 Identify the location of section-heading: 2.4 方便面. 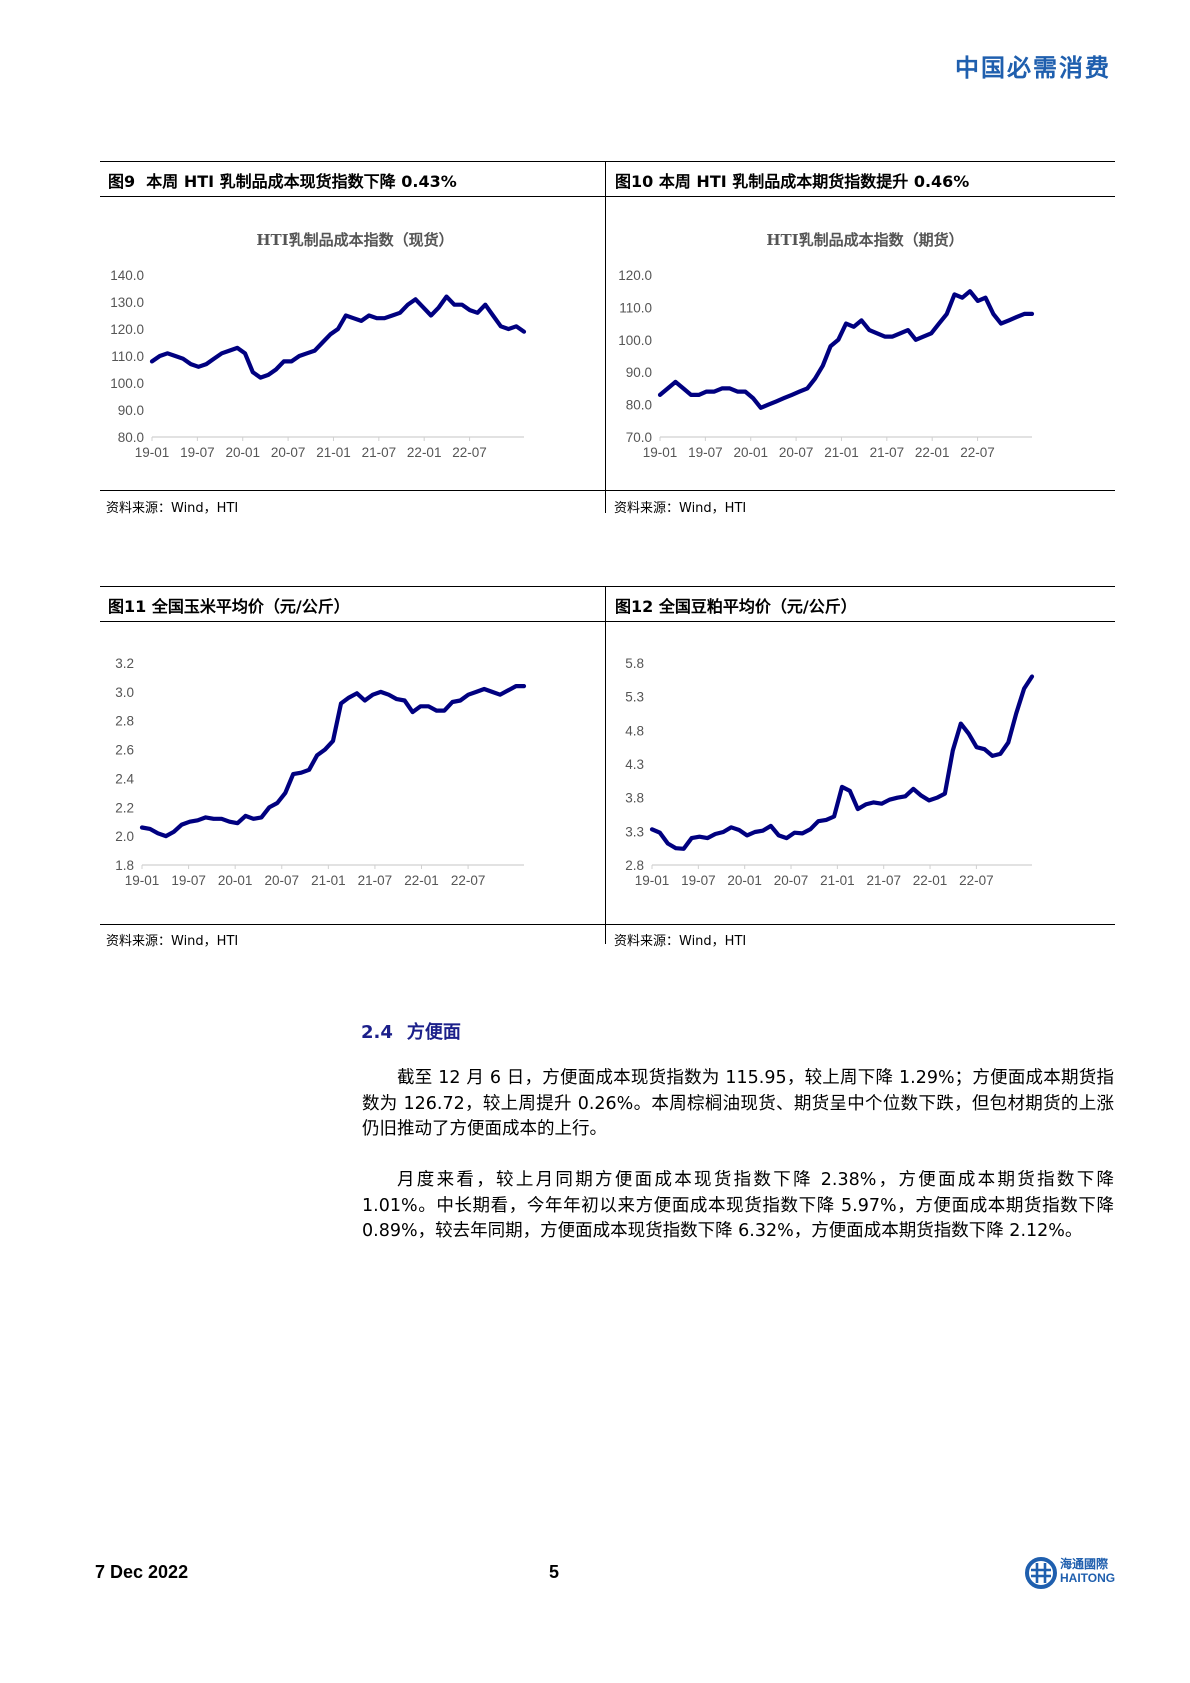
(418, 1031).